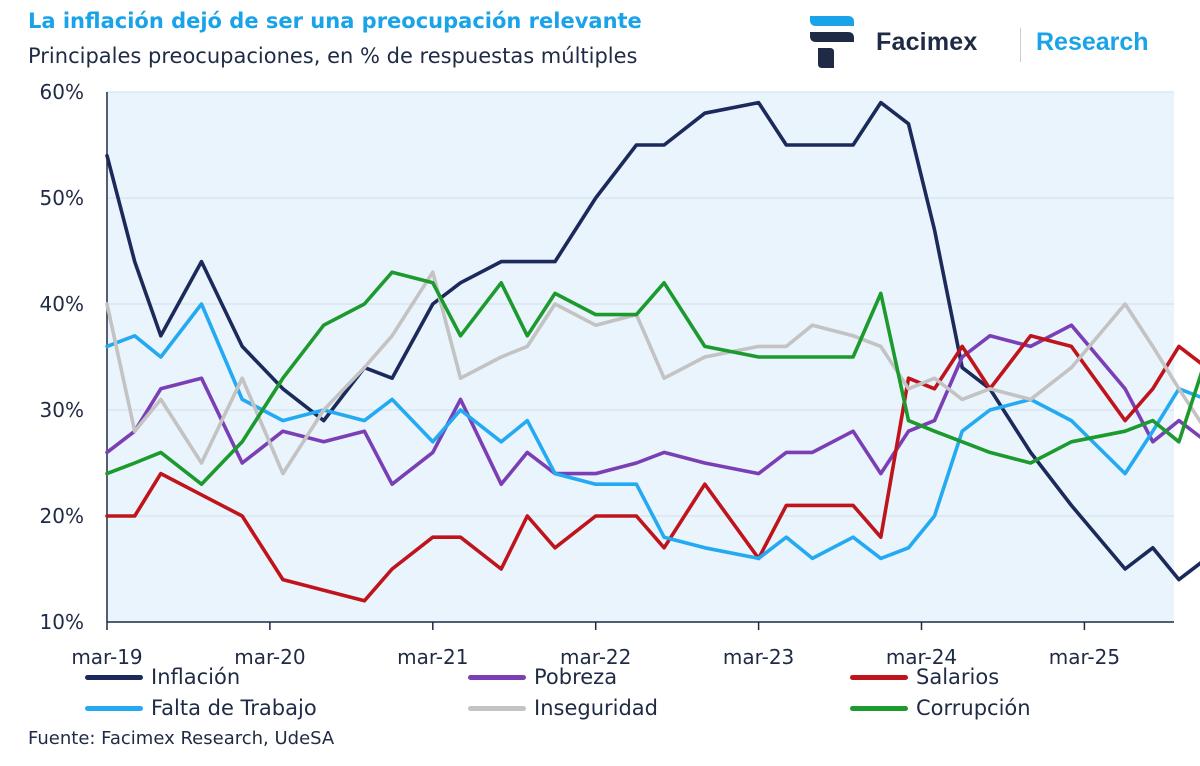  Describe the element at coordinates (62, 92) in the screenshot. I see `y-tick-label: 60%` at that location.